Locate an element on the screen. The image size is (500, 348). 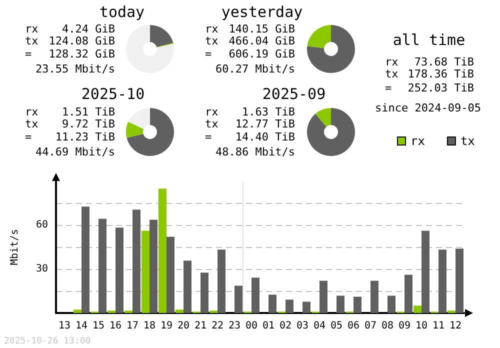
x-tick-label: 14 is located at coordinates (81, 326).